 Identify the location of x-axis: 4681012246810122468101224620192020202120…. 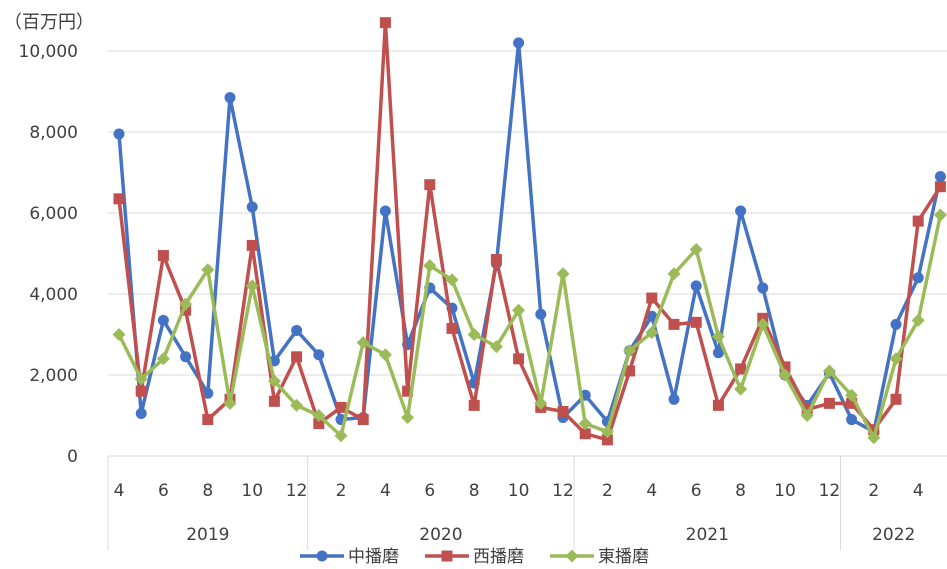
(527, 502).